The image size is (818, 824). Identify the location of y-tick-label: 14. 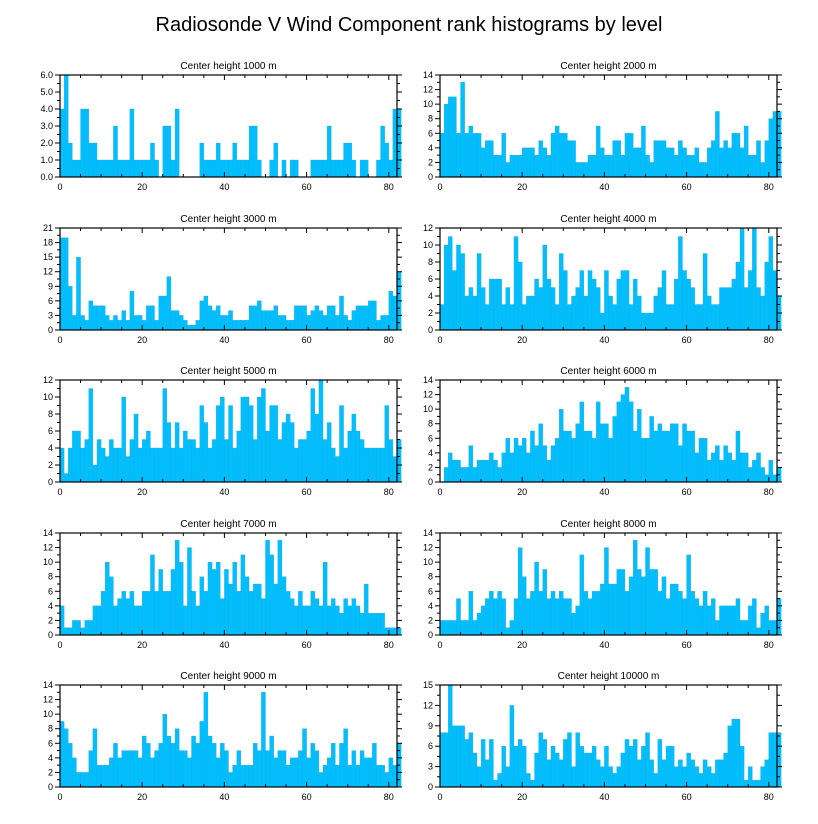
(428, 533).